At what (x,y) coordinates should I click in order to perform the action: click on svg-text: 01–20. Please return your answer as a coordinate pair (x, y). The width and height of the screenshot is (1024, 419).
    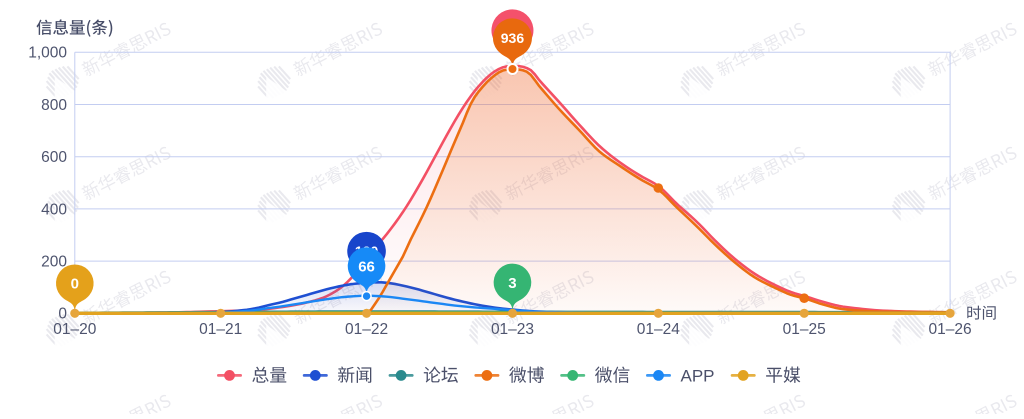
    Looking at the image, I should click on (74, 329).